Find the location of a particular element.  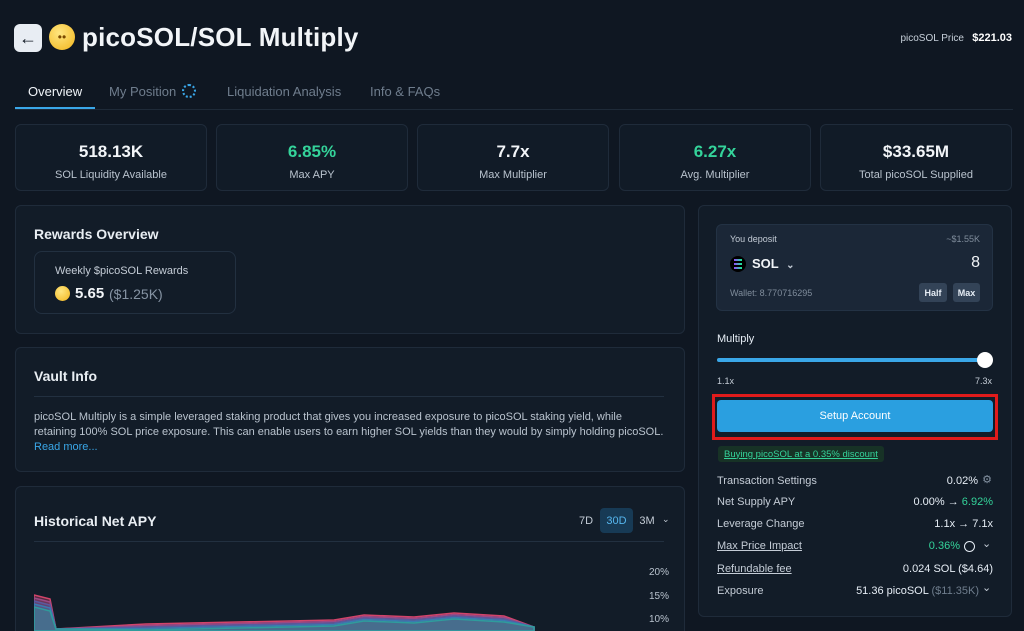

y-tick-label: 20% is located at coordinates (658, 572).